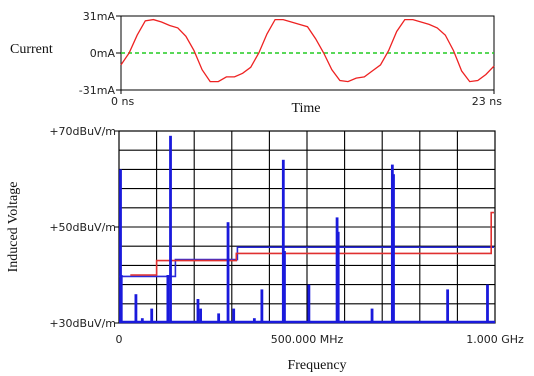 The image size is (534, 376). I want to click on time-x-axis-title: Time, so click(305, 108).